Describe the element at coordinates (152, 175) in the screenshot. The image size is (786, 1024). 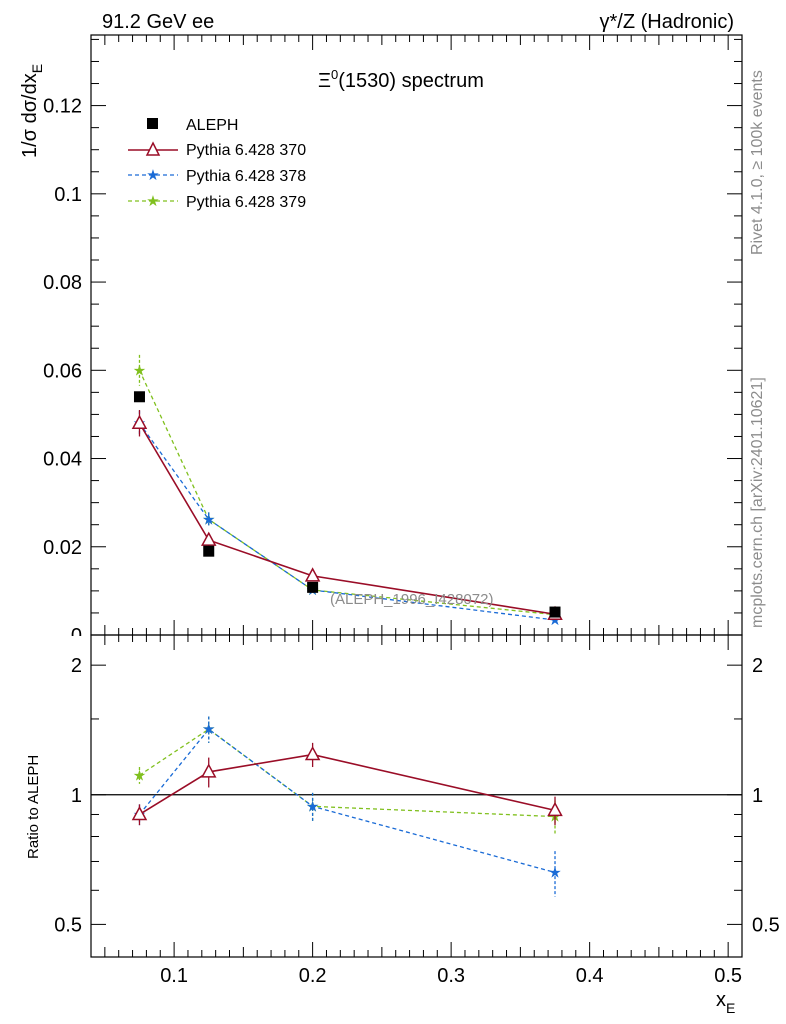
I see `legend-marker-p378: ★` at that location.